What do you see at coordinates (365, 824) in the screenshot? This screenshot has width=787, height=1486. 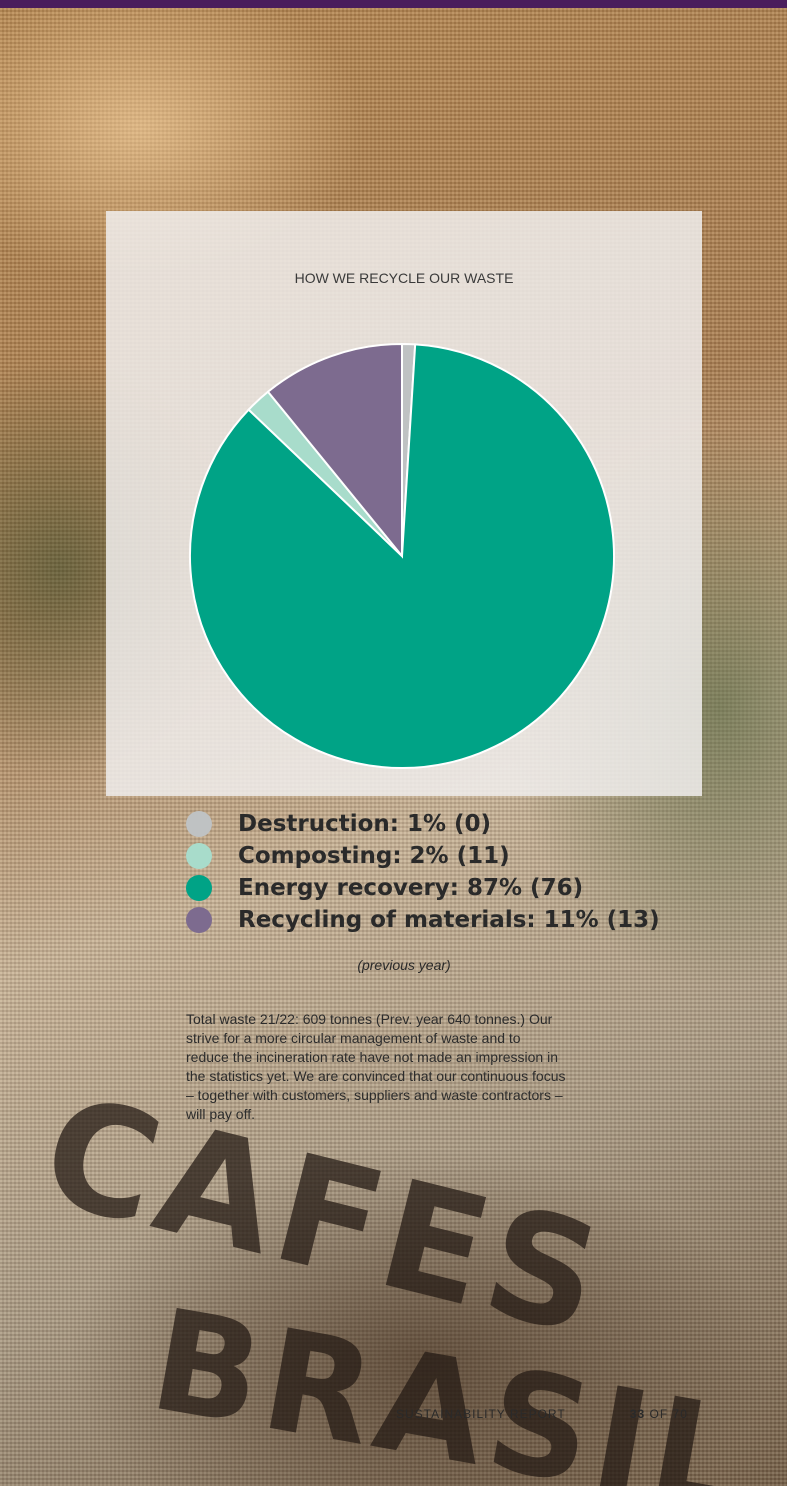 I see `legend-label: Destruction: 1% (0)` at bounding box center [365, 824].